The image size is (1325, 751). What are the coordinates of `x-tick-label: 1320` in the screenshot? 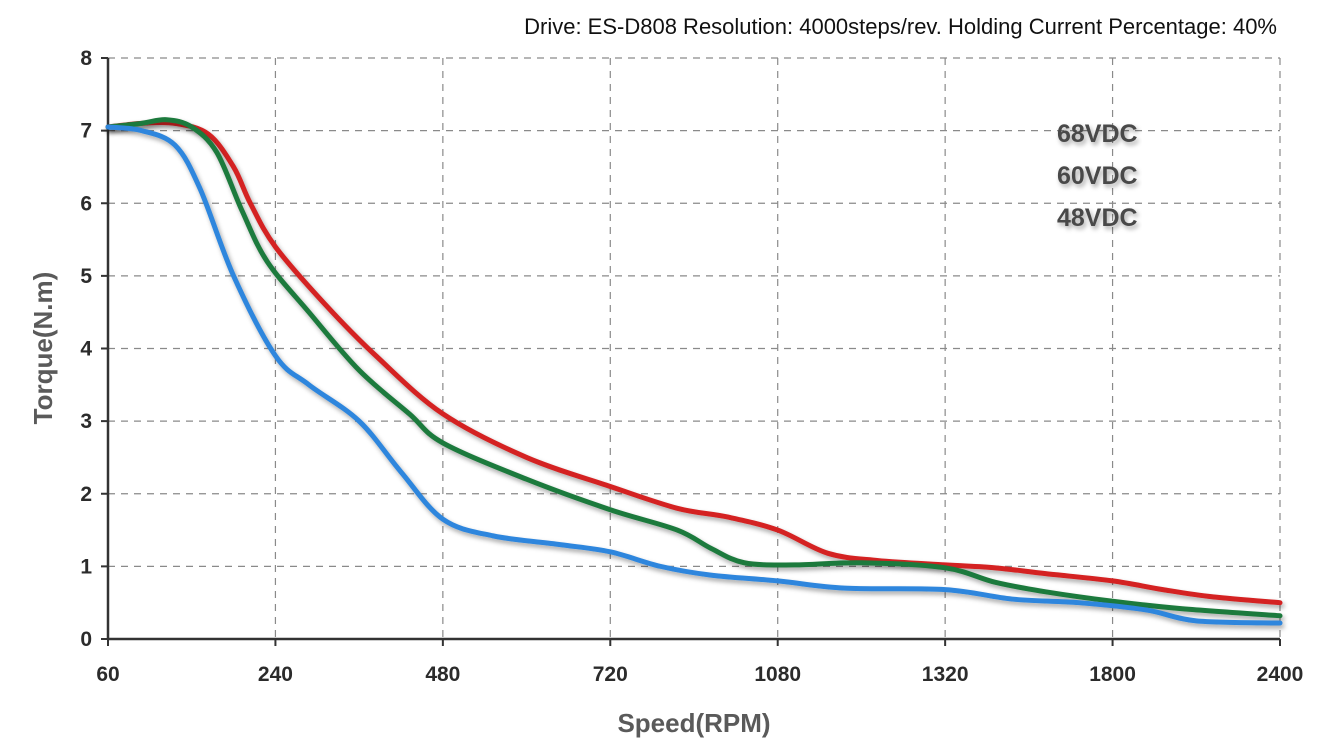 It's located at (945, 674).